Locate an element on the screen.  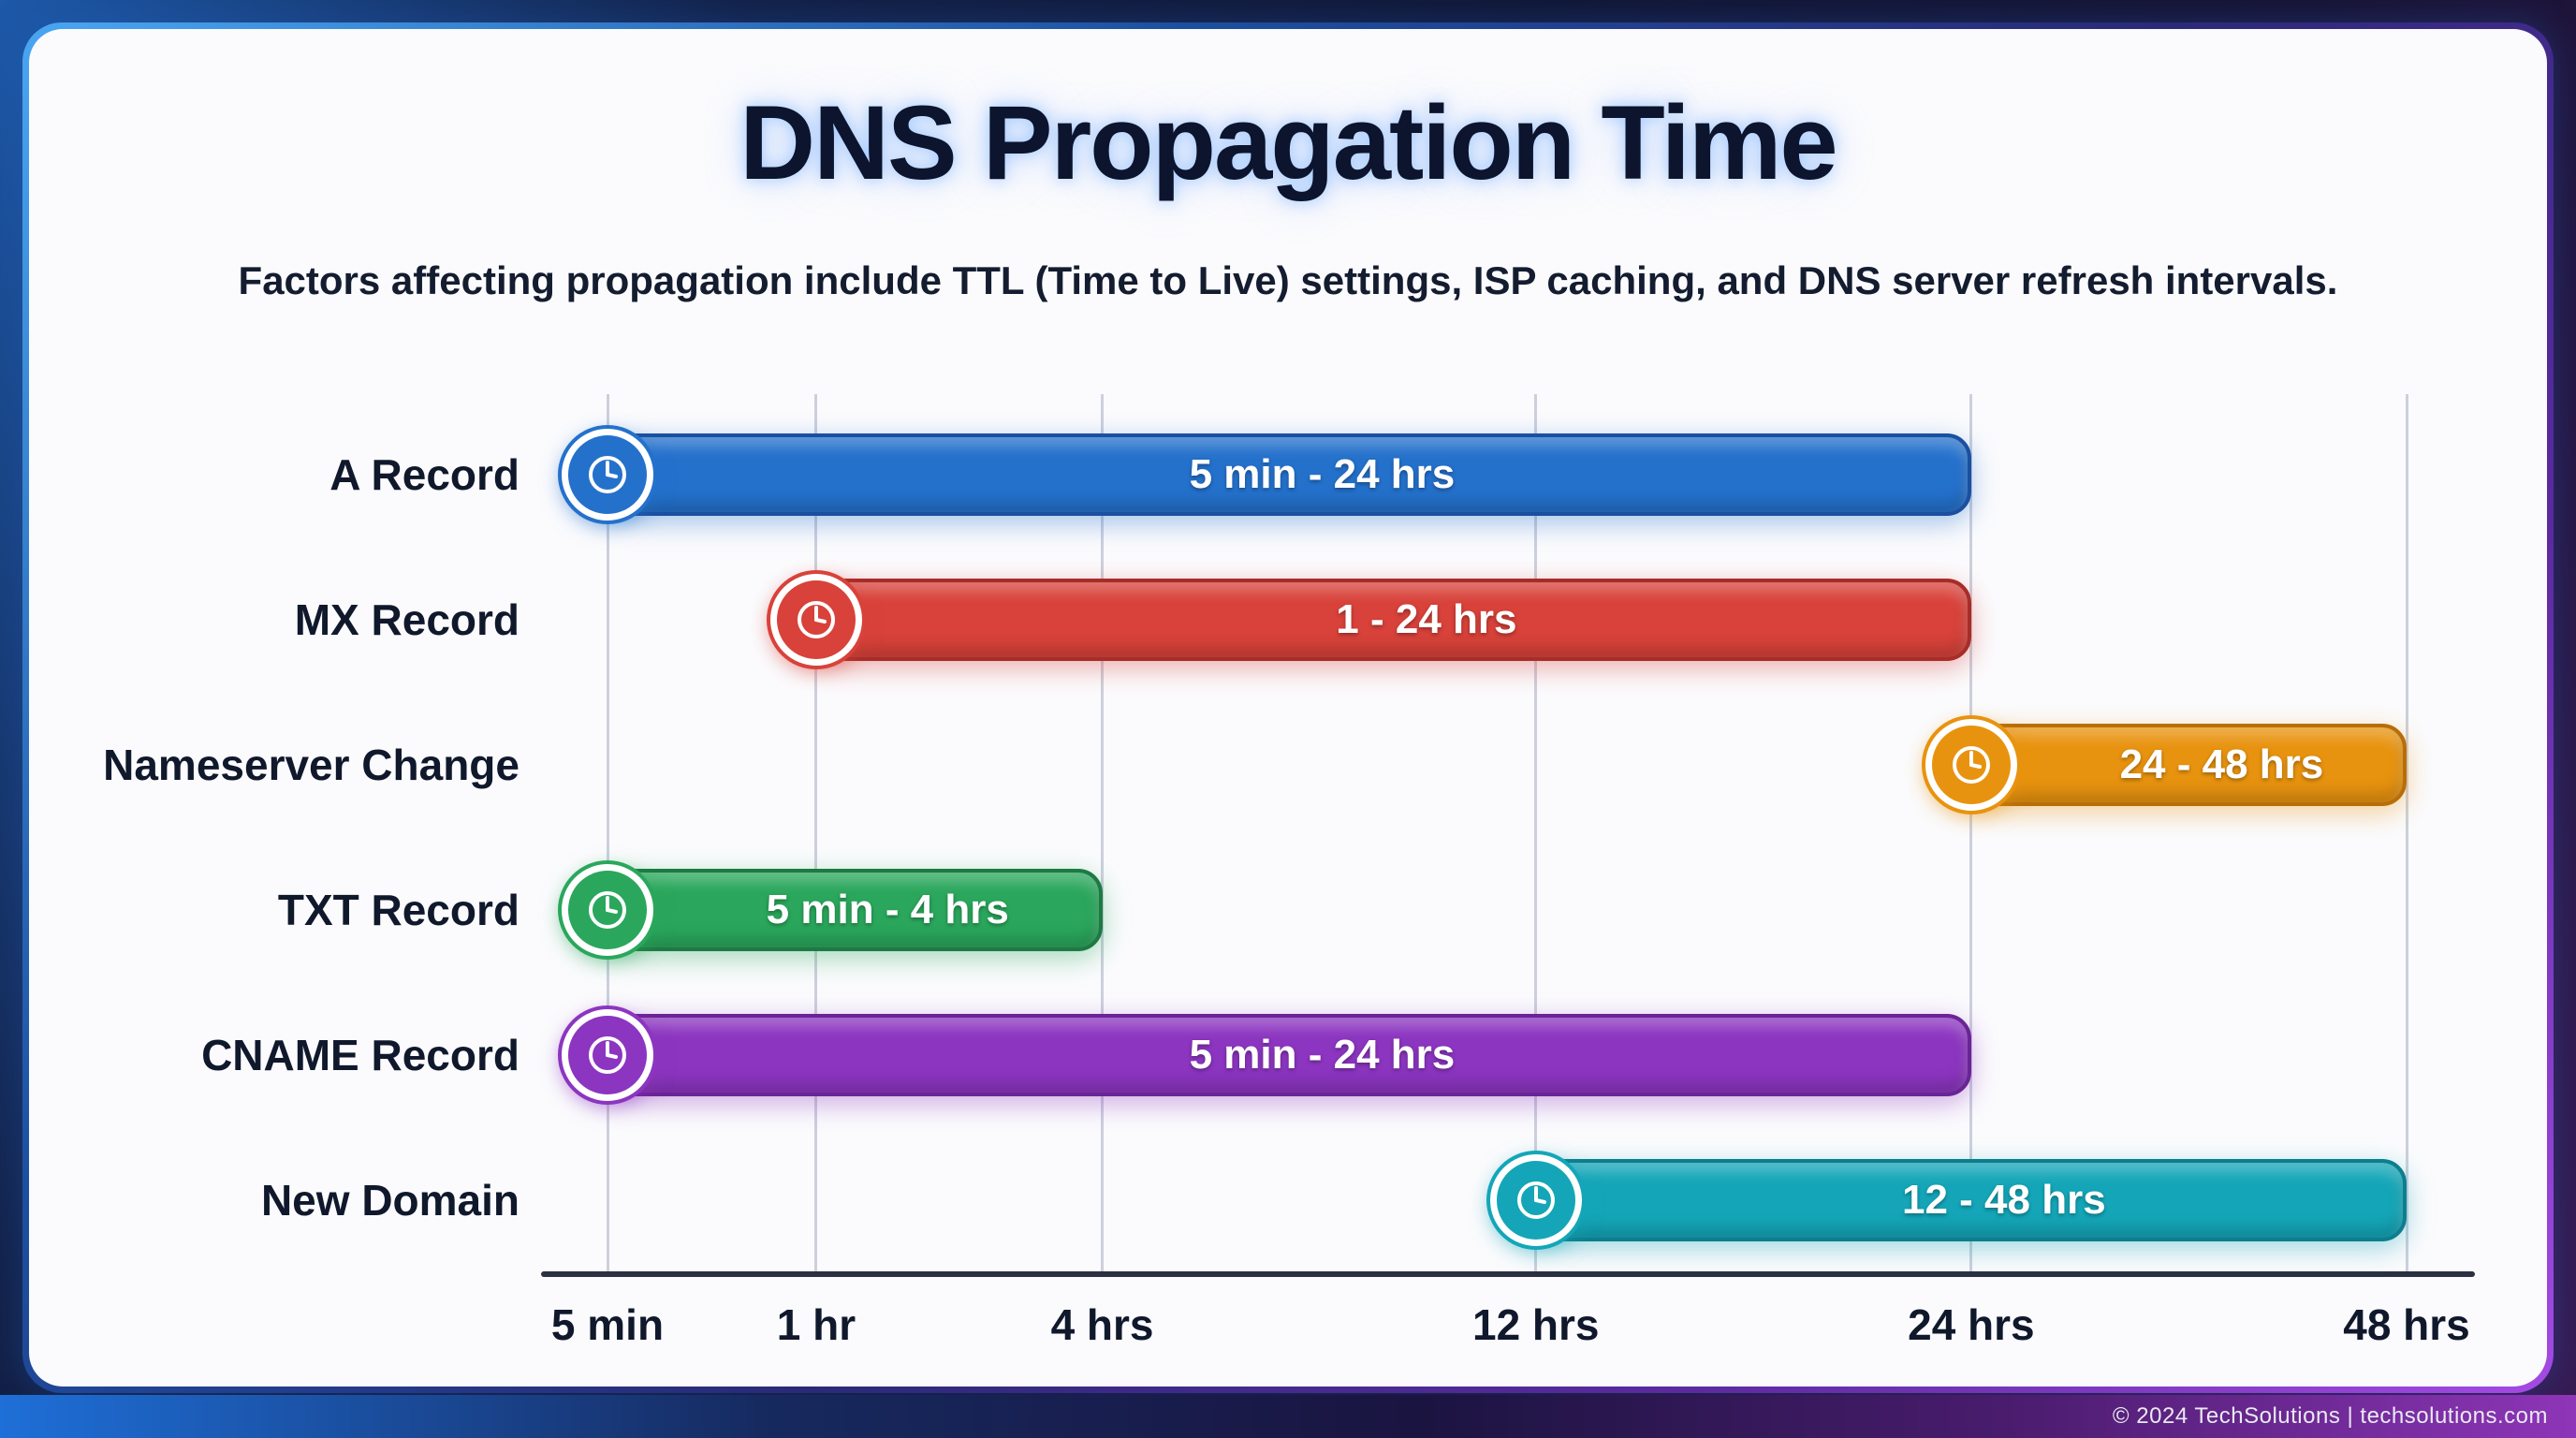
row-label: MX Record is located at coordinates (407, 619).